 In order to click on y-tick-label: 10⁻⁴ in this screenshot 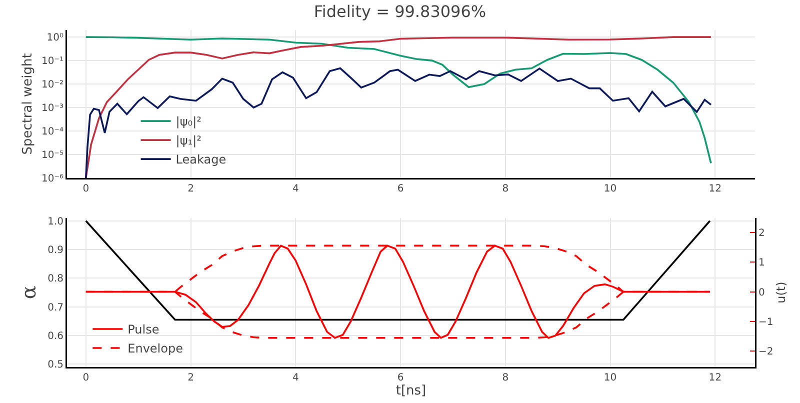, I will do `click(52, 132)`.